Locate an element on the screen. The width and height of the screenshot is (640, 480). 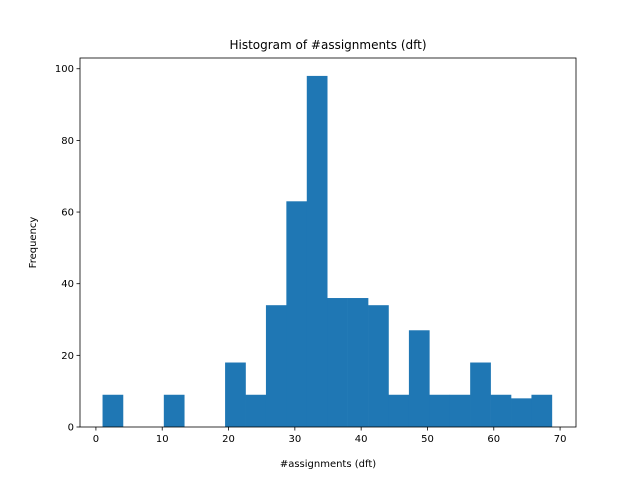
y-tick-label: 40 is located at coordinates (67, 284).